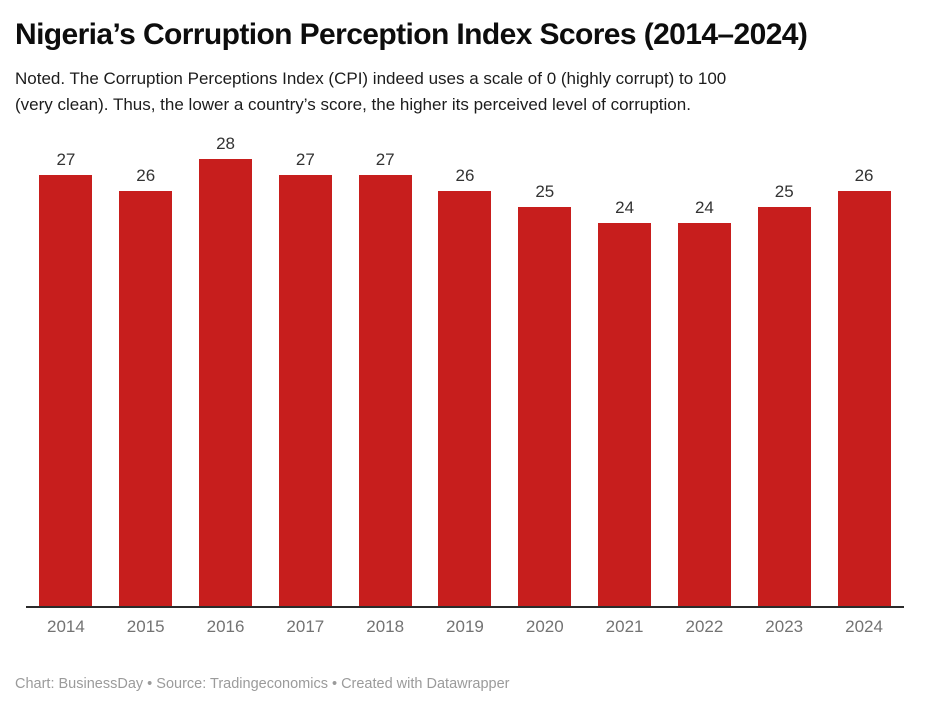  I want to click on bar-2020, so click(545, 407).